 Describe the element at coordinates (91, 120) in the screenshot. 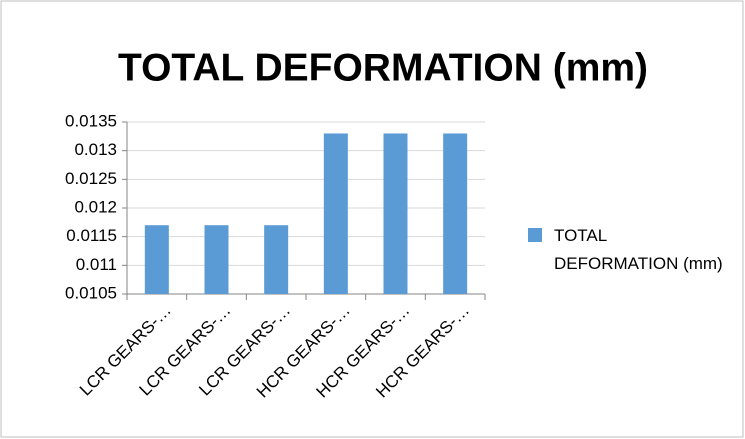

I see `y-tick-label: 0.0135` at that location.